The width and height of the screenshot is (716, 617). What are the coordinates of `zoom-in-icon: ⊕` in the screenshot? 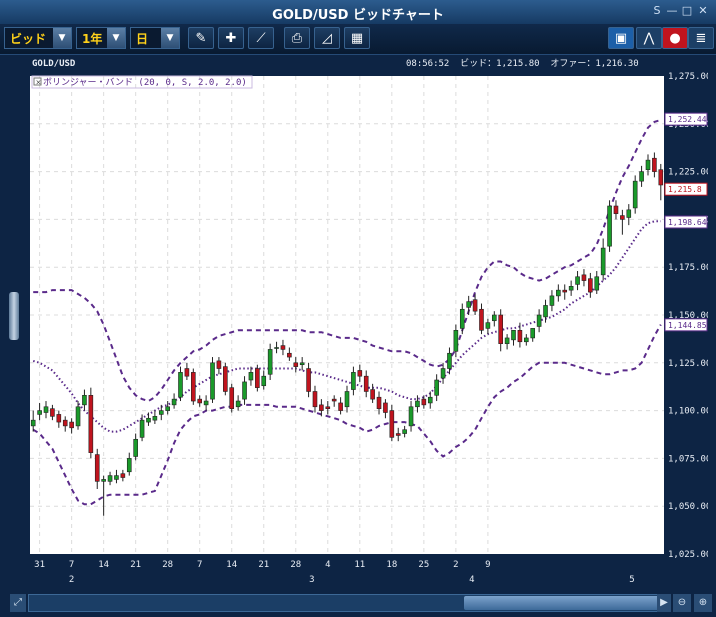 It's located at (703, 603).